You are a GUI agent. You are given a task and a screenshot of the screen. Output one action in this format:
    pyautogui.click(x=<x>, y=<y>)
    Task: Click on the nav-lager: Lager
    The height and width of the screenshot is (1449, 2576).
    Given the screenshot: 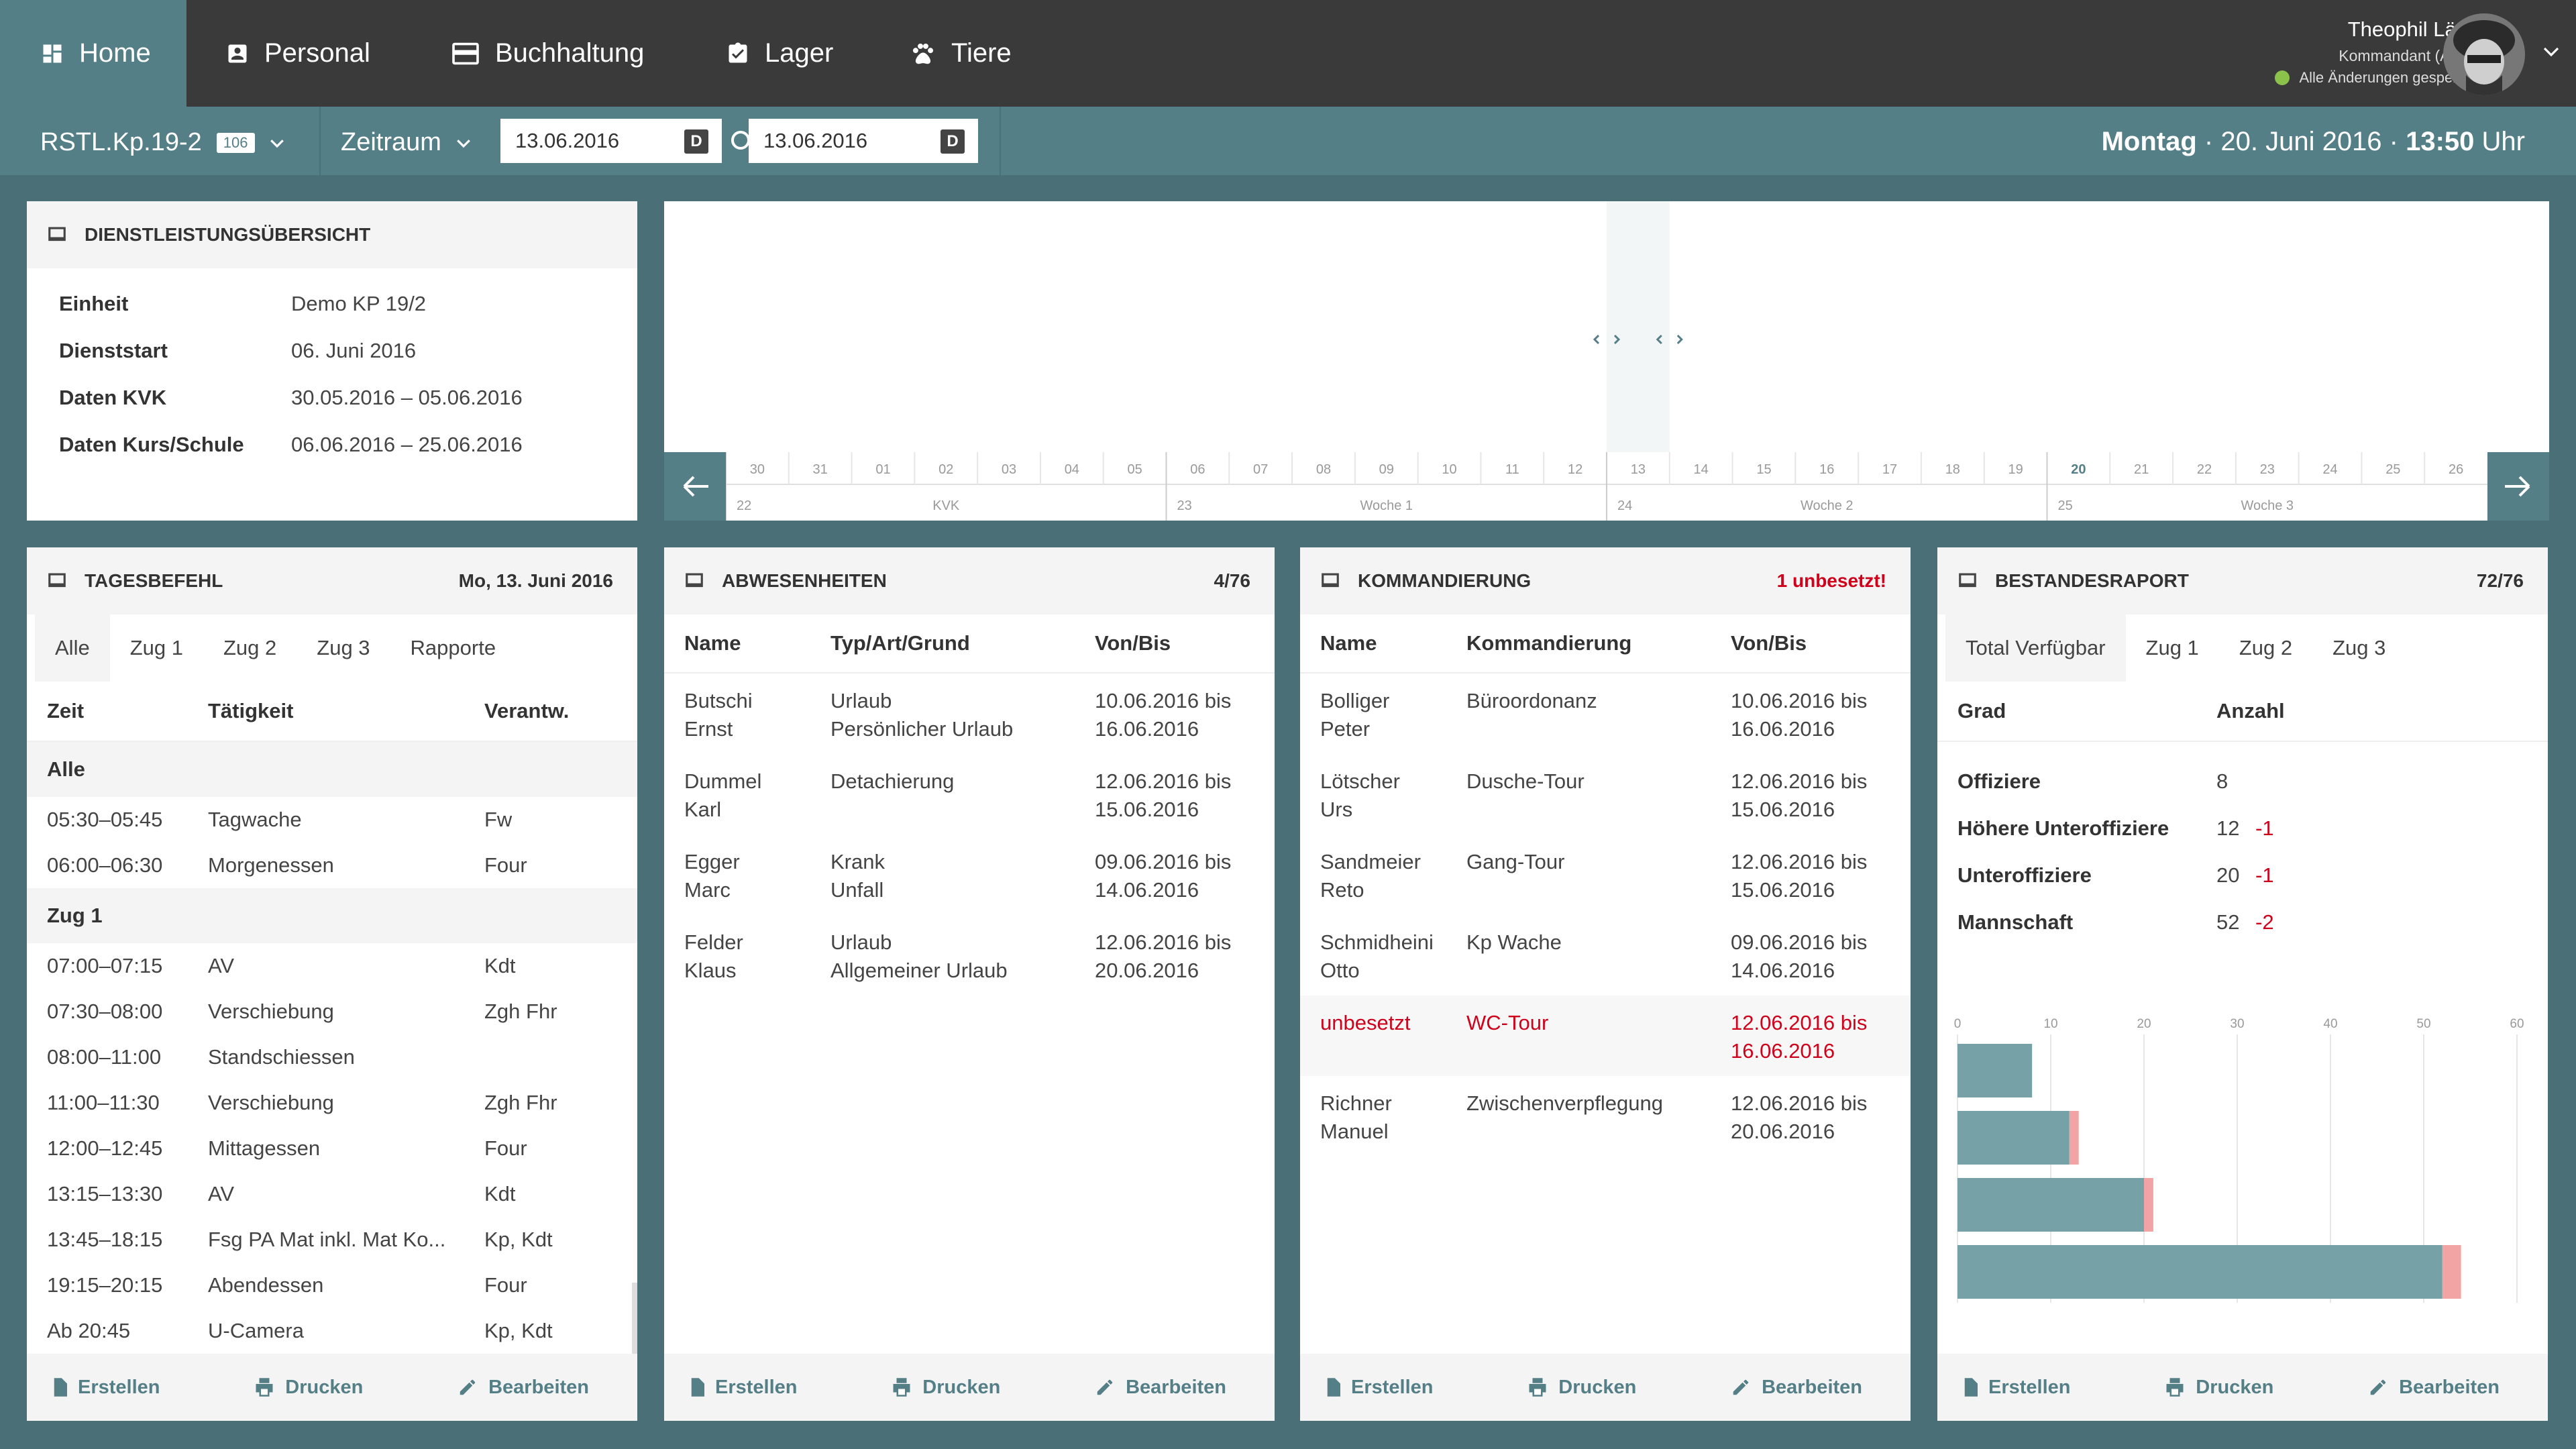 What is the action you would take?
    pyautogui.click(x=779, y=53)
    